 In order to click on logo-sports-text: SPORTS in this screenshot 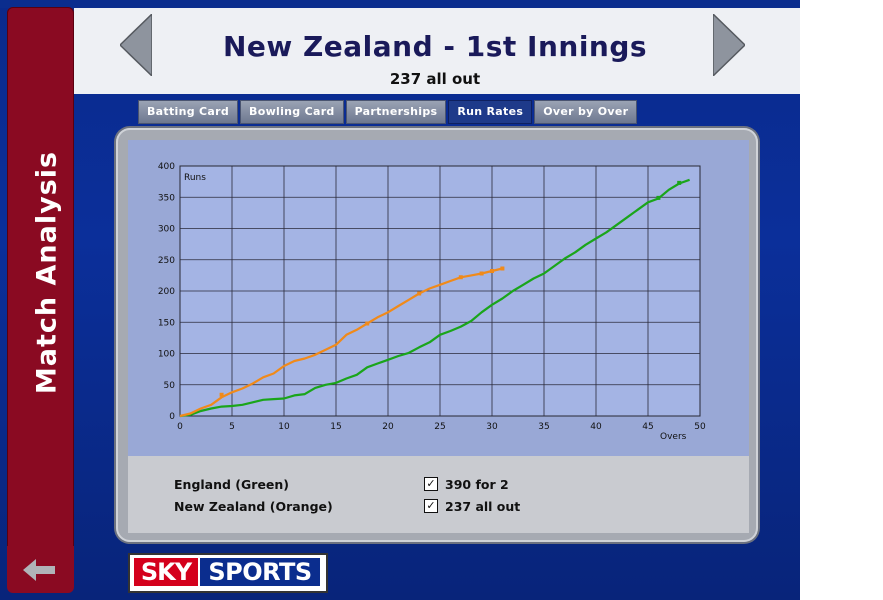, I will do `click(260, 572)`.